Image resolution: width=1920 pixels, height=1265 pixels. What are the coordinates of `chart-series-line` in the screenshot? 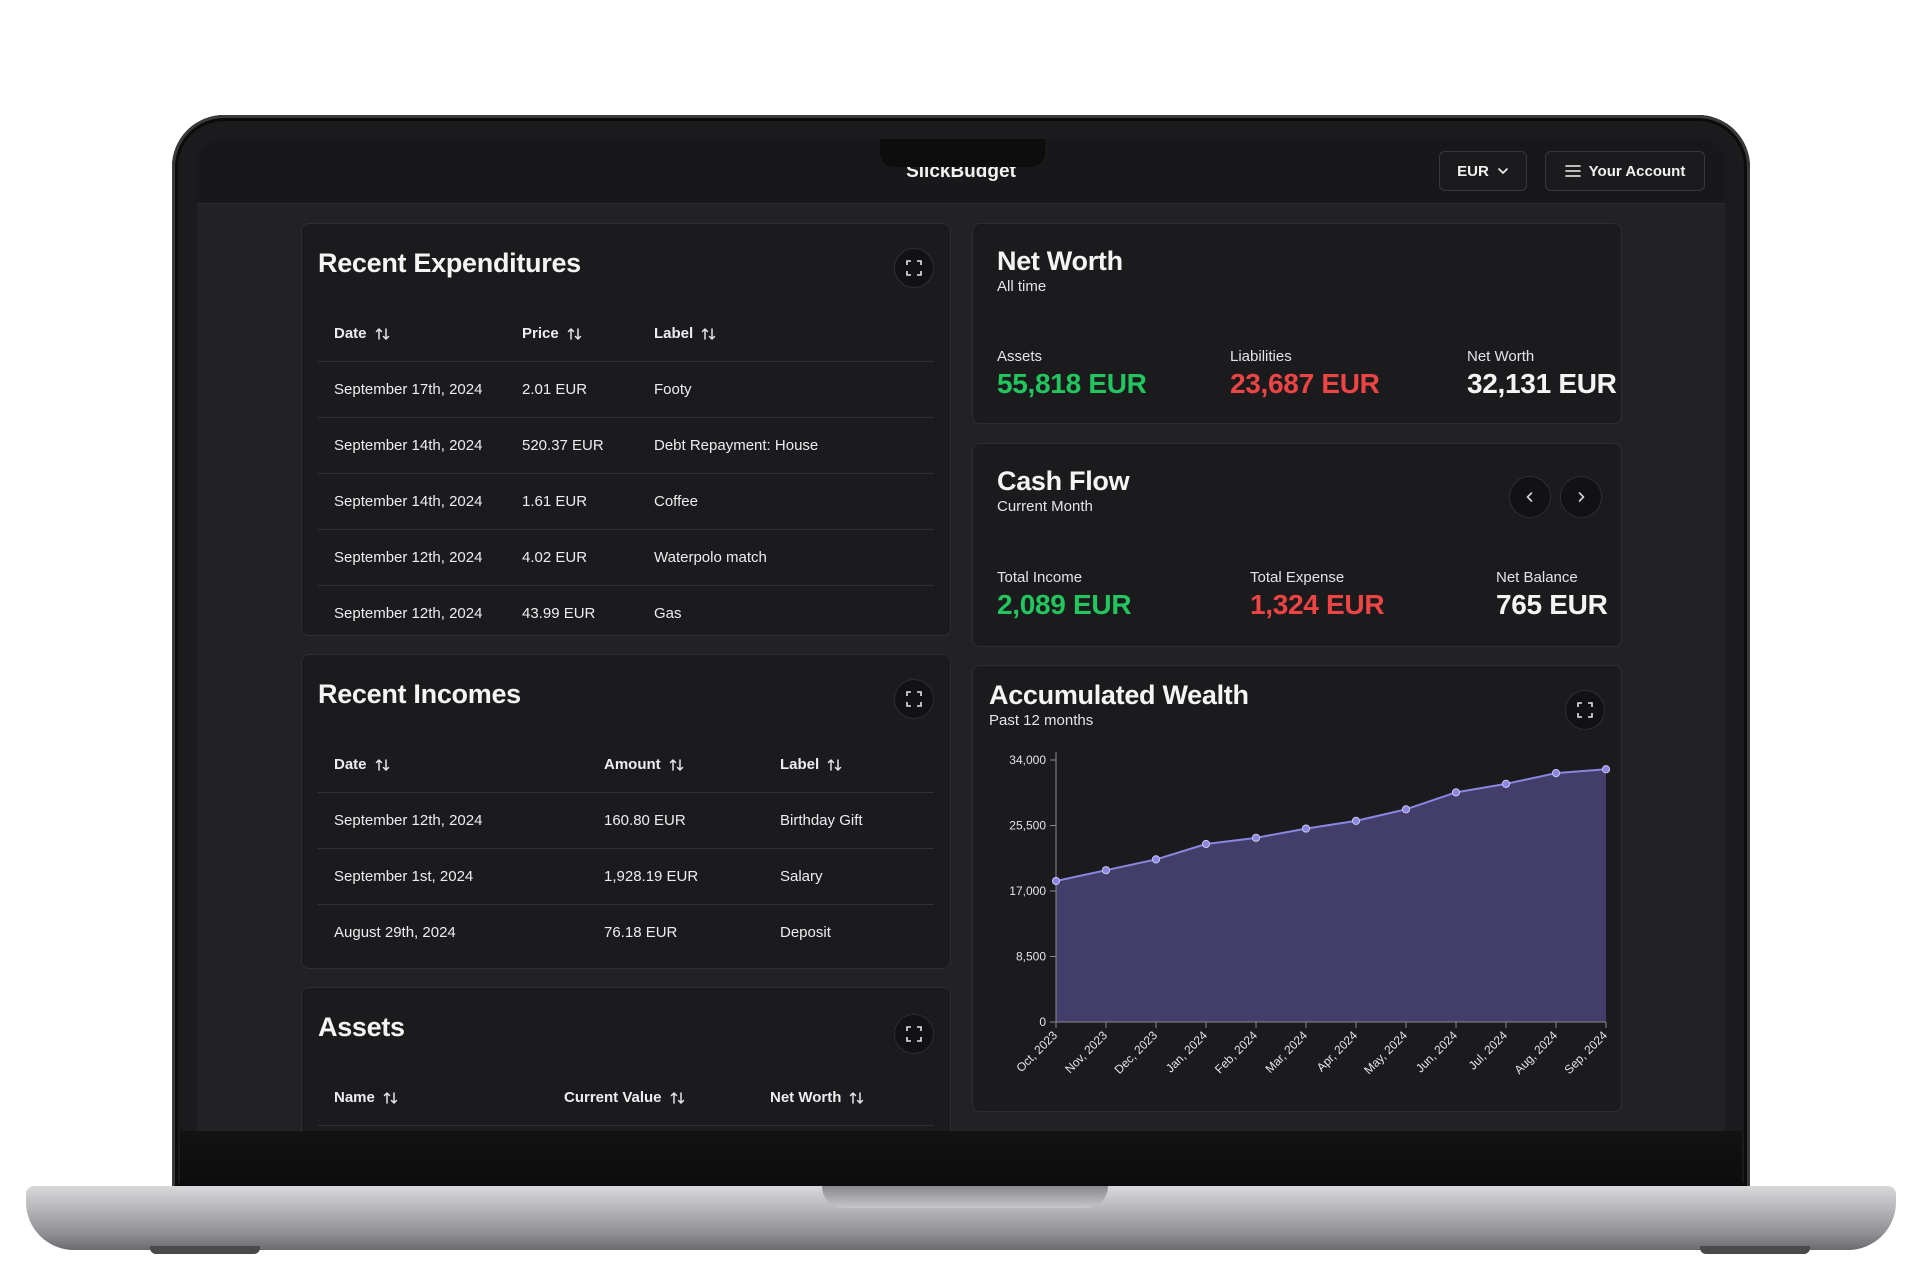 It's located at (1331, 825).